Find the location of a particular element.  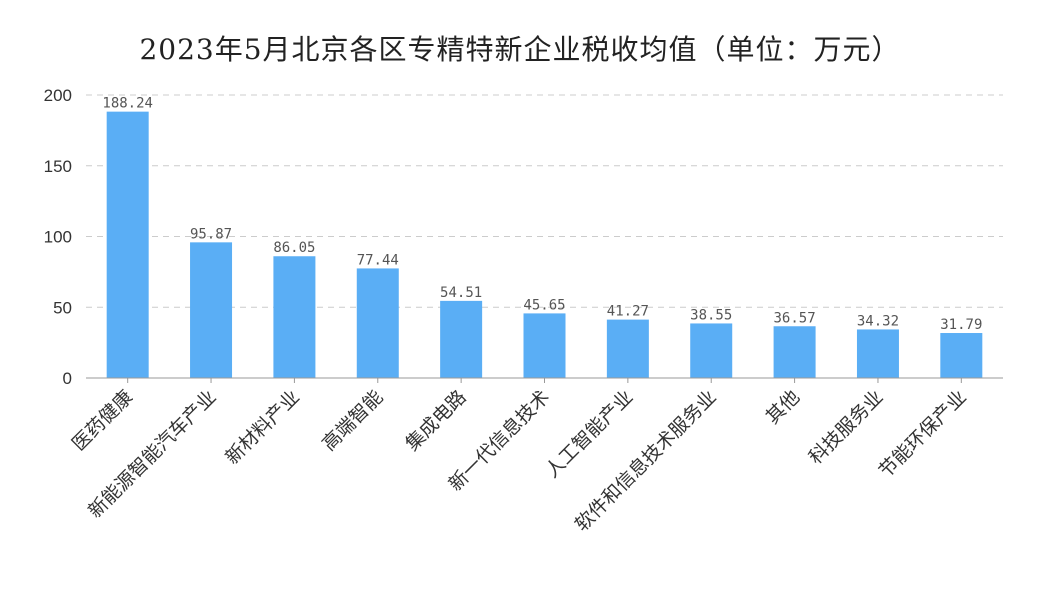

y-tick-label: 0 is located at coordinates (67, 378).